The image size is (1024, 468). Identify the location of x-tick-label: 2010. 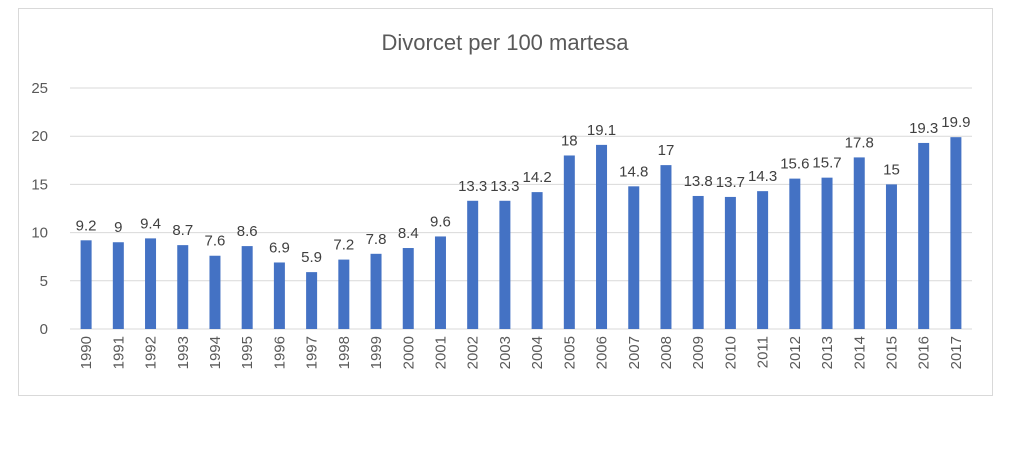
(730, 352).